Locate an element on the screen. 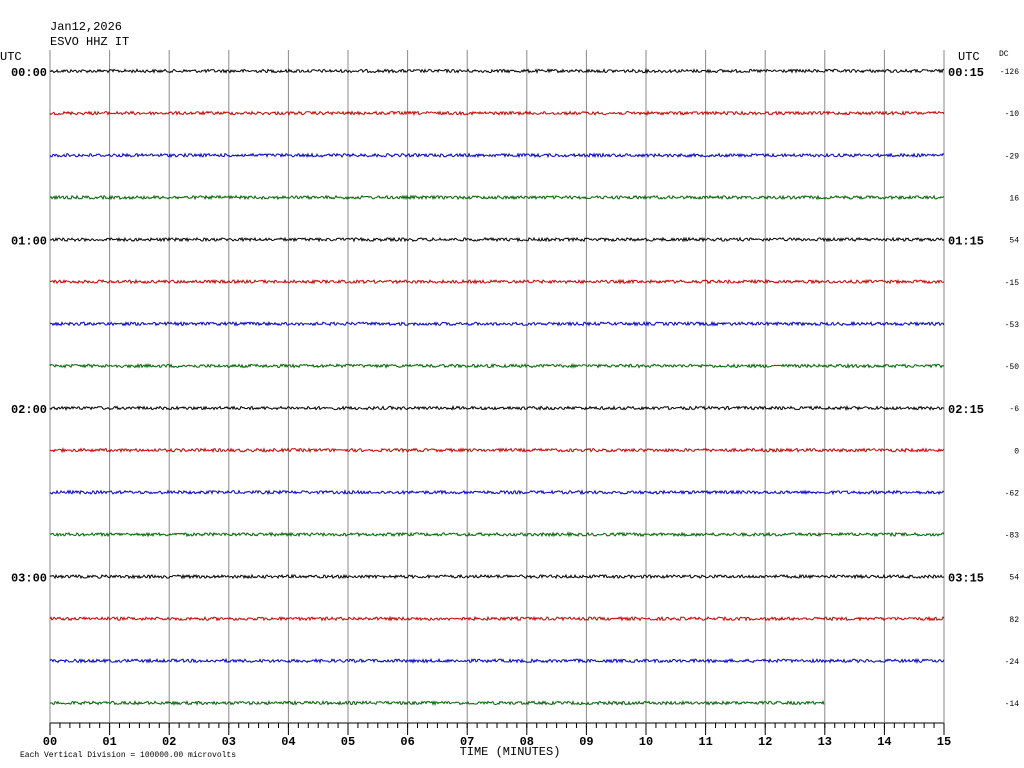  right-time-label: 00:15 is located at coordinates (966, 73).